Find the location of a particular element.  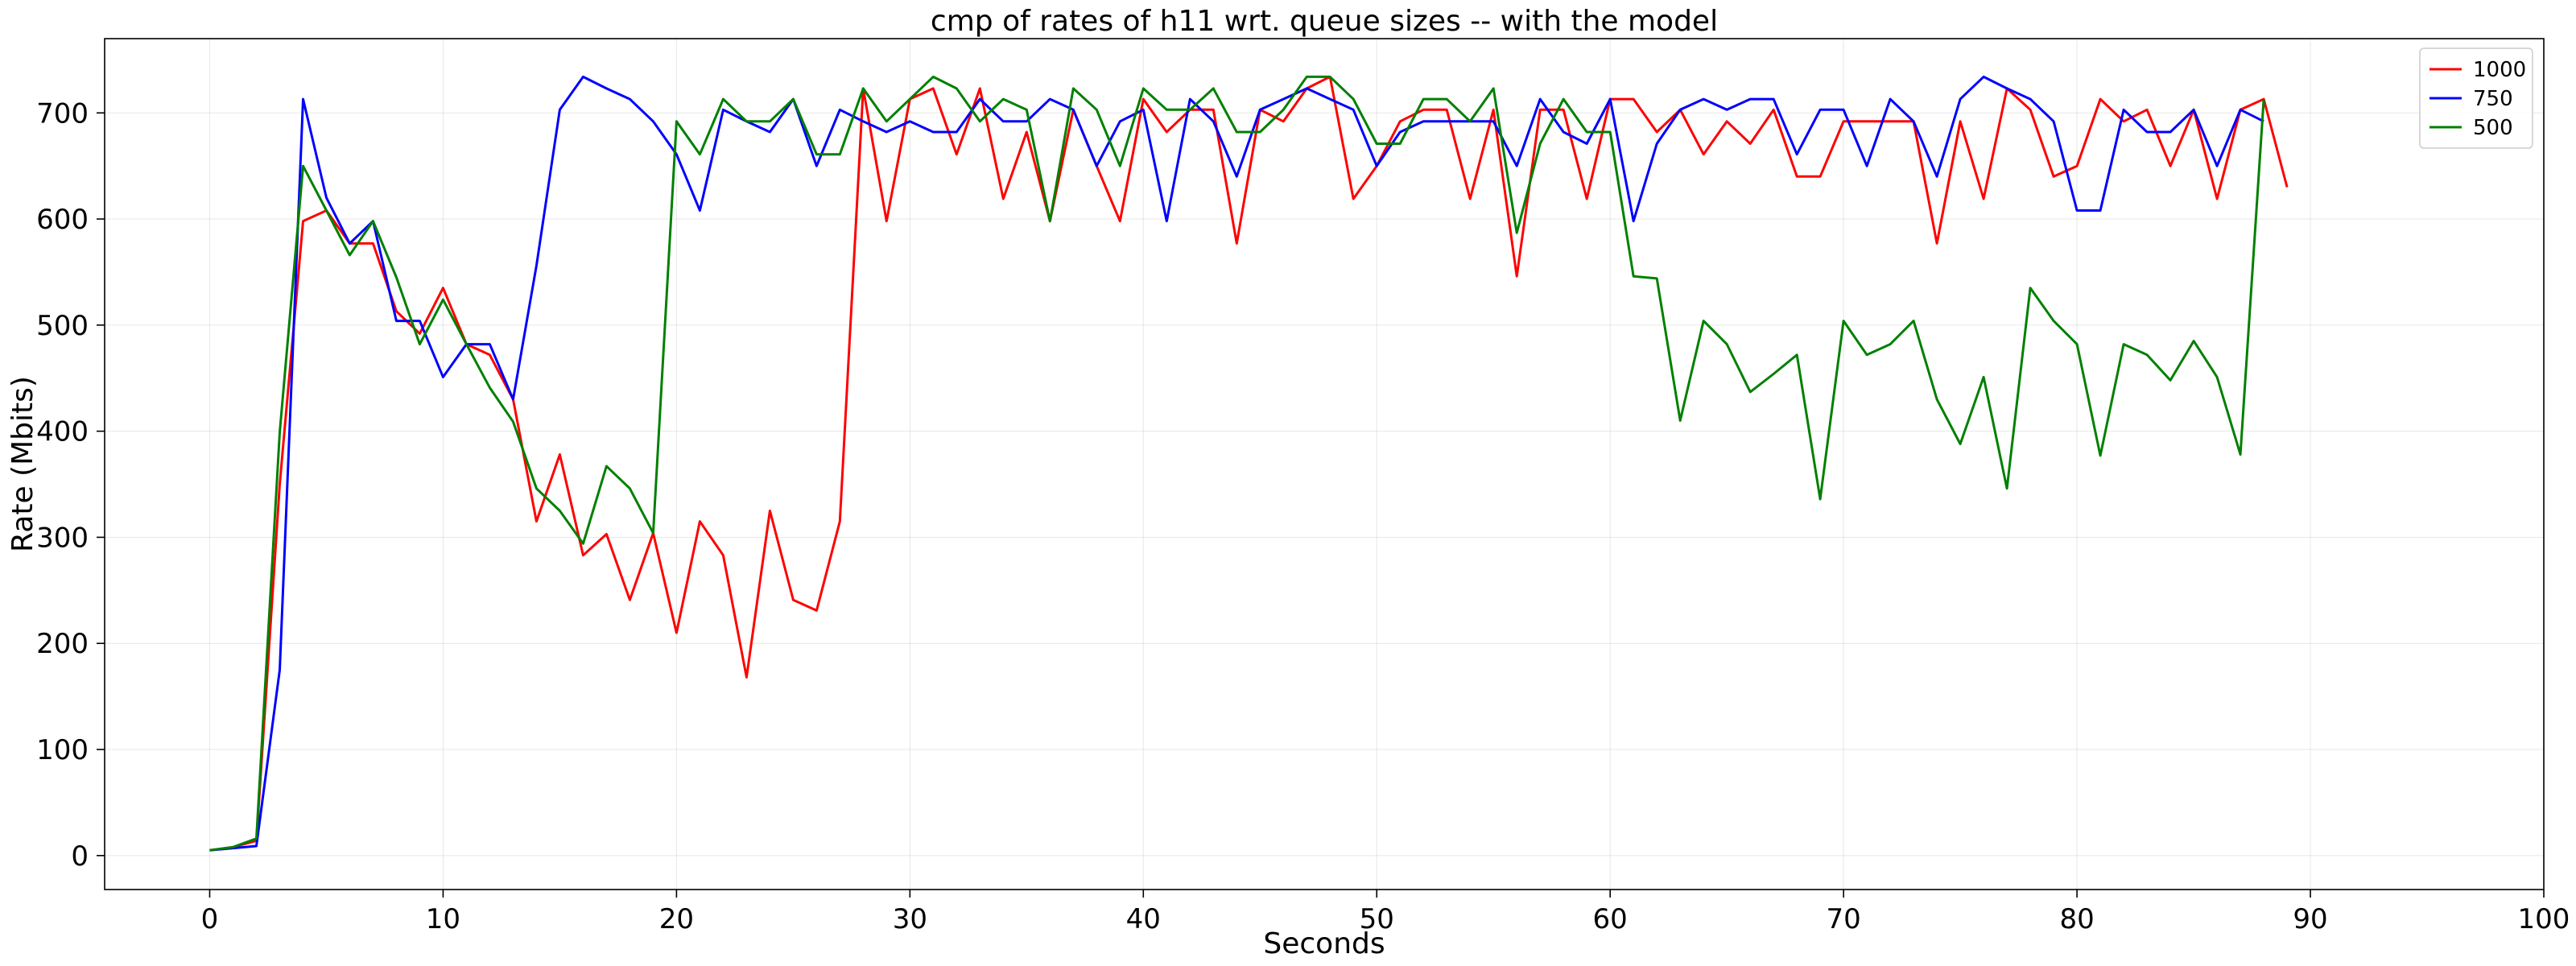

y-tick-label: 300 is located at coordinates (62, 538).